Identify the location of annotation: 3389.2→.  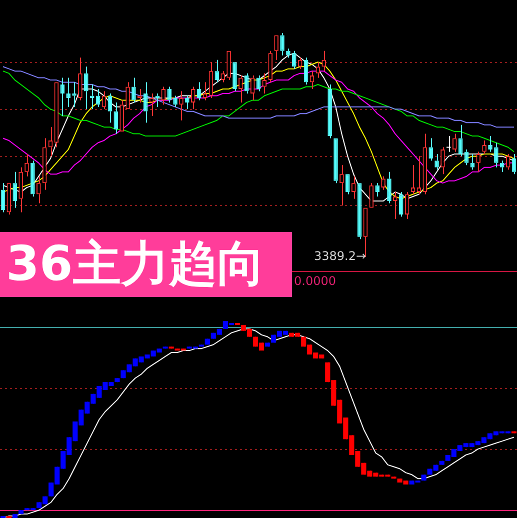
(340, 256).